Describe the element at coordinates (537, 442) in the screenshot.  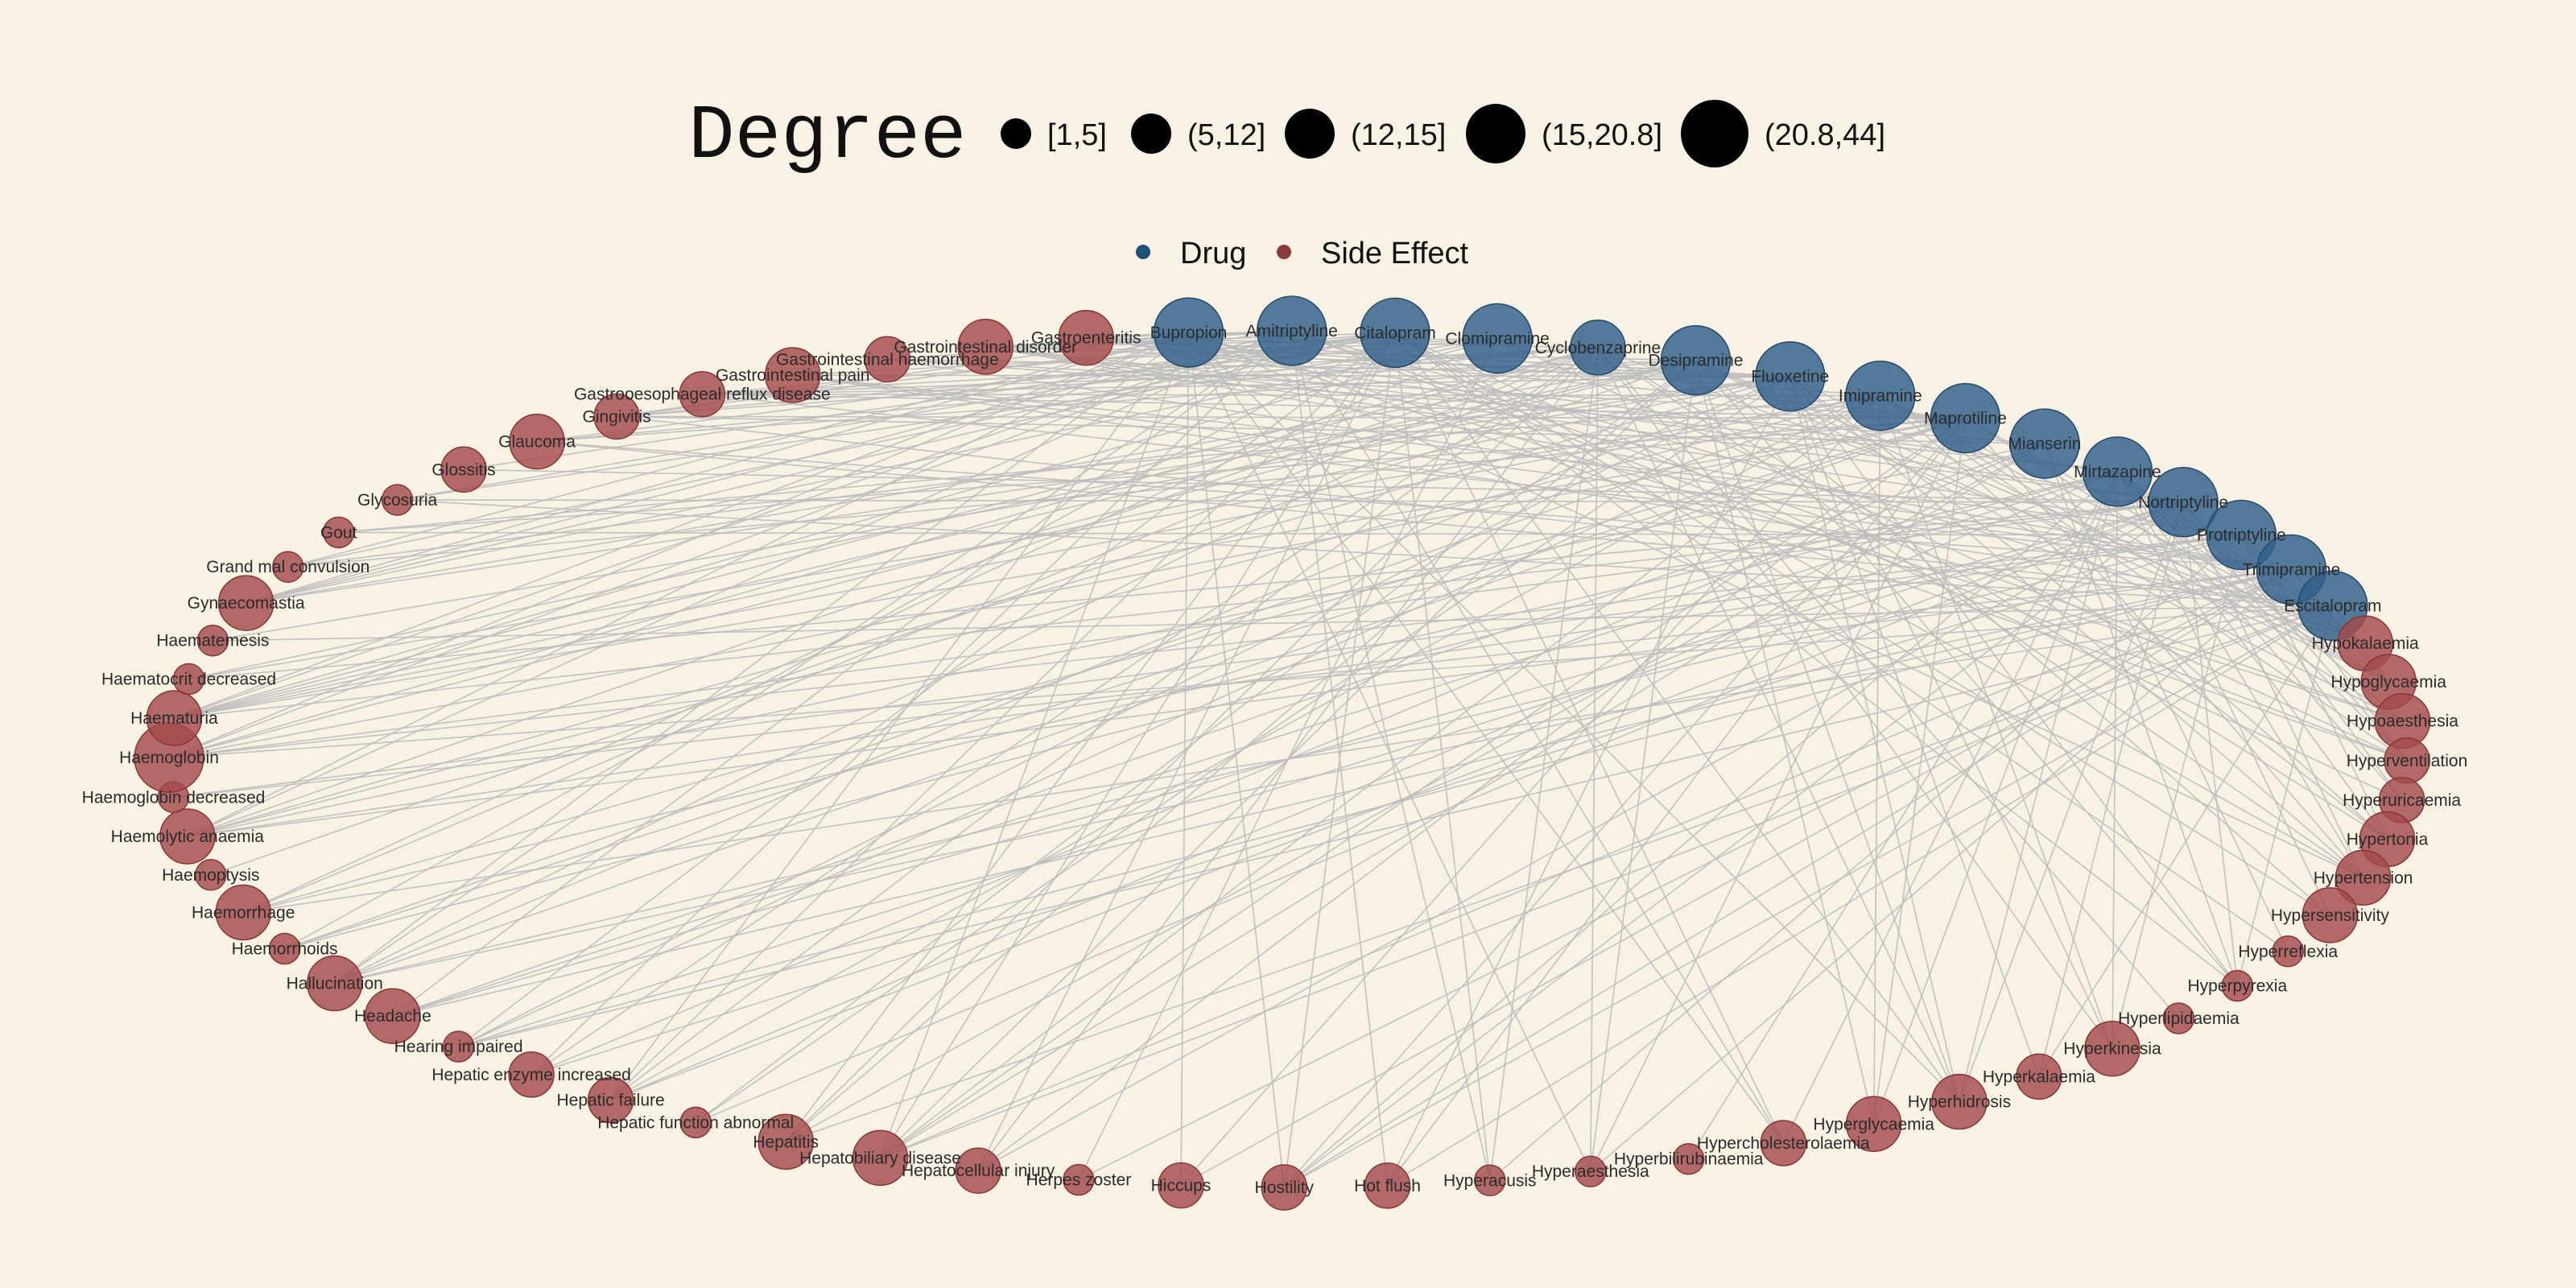
I see `node-glaucoma` at that location.